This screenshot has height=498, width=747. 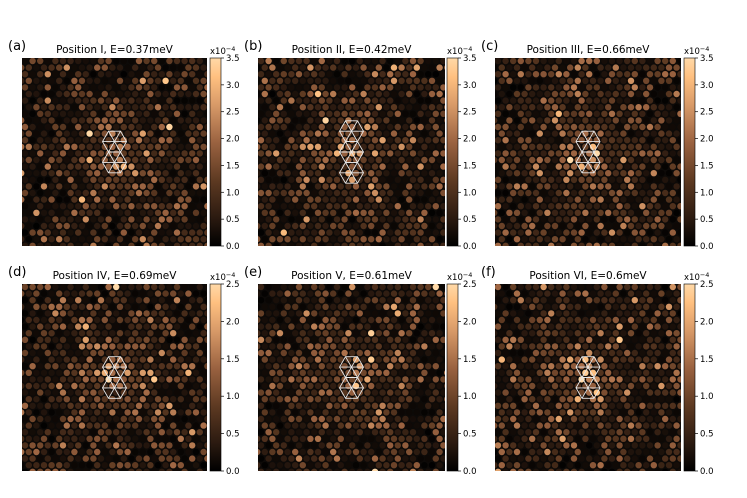 What do you see at coordinates (470, 140) in the screenshot?
I see `colorbar-tick-label: 2.0` at bounding box center [470, 140].